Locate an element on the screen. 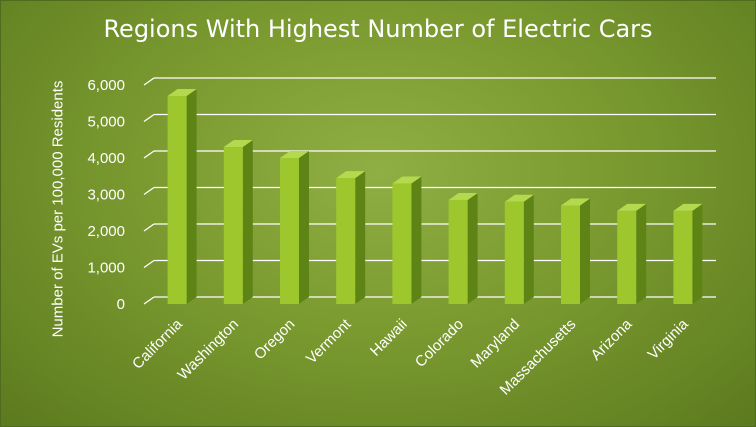 The width and height of the screenshot is (756, 427). x-tick-label: Arizona is located at coordinates (612, 339).